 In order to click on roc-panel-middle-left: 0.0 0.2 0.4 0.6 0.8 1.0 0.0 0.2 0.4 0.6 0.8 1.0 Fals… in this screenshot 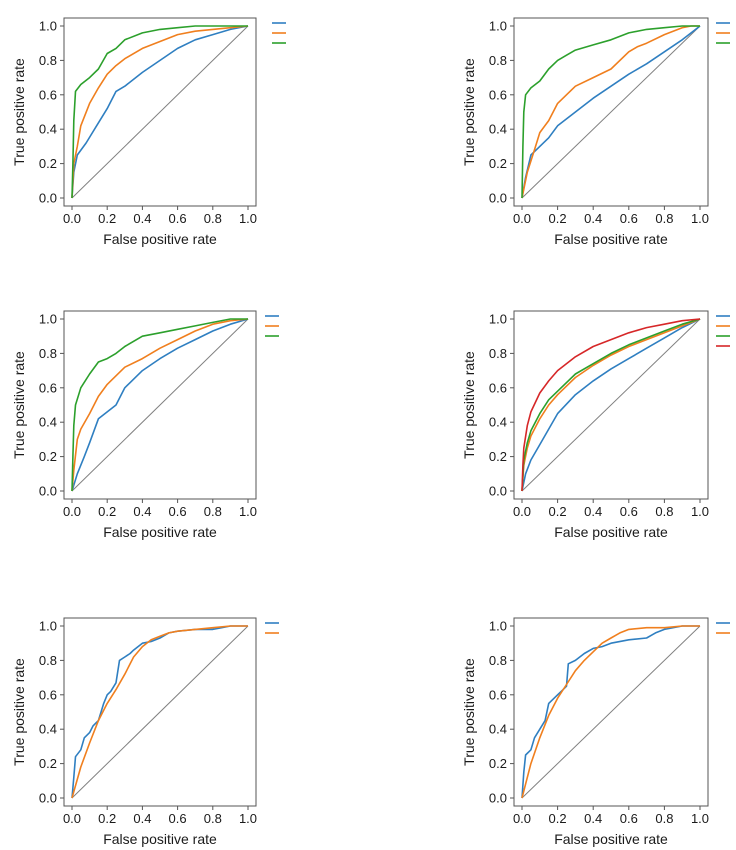, I will do `click(145, 425)`.